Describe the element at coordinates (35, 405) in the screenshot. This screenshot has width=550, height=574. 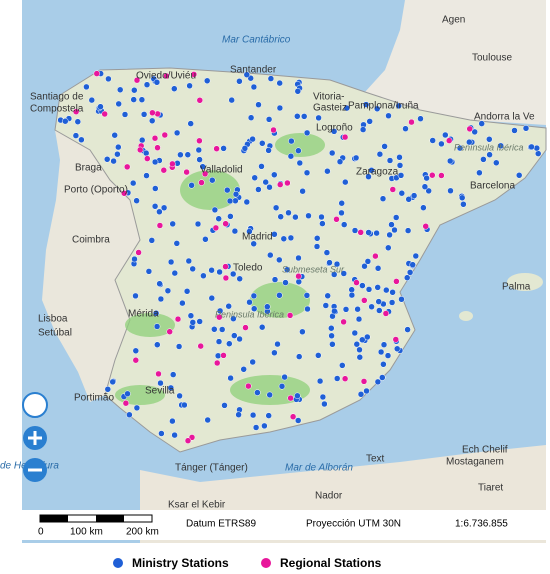
I see `layers-button` at that location.